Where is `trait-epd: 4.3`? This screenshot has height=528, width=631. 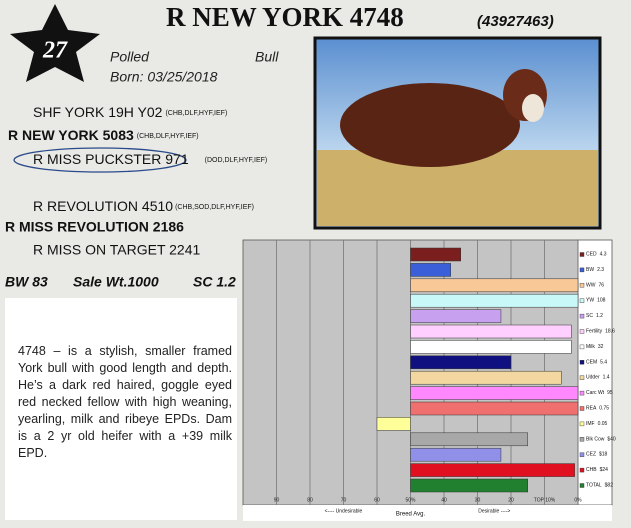
trait-epd: 4.3 is located at coordinates (603, 255).